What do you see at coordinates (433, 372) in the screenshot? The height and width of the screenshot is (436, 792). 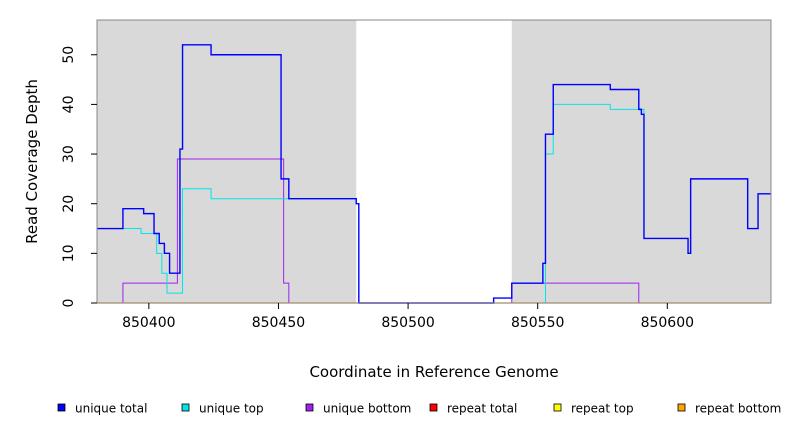 I see `x-axis-title: Coordinate in Reference Genome` at bounding box center [433, 372].